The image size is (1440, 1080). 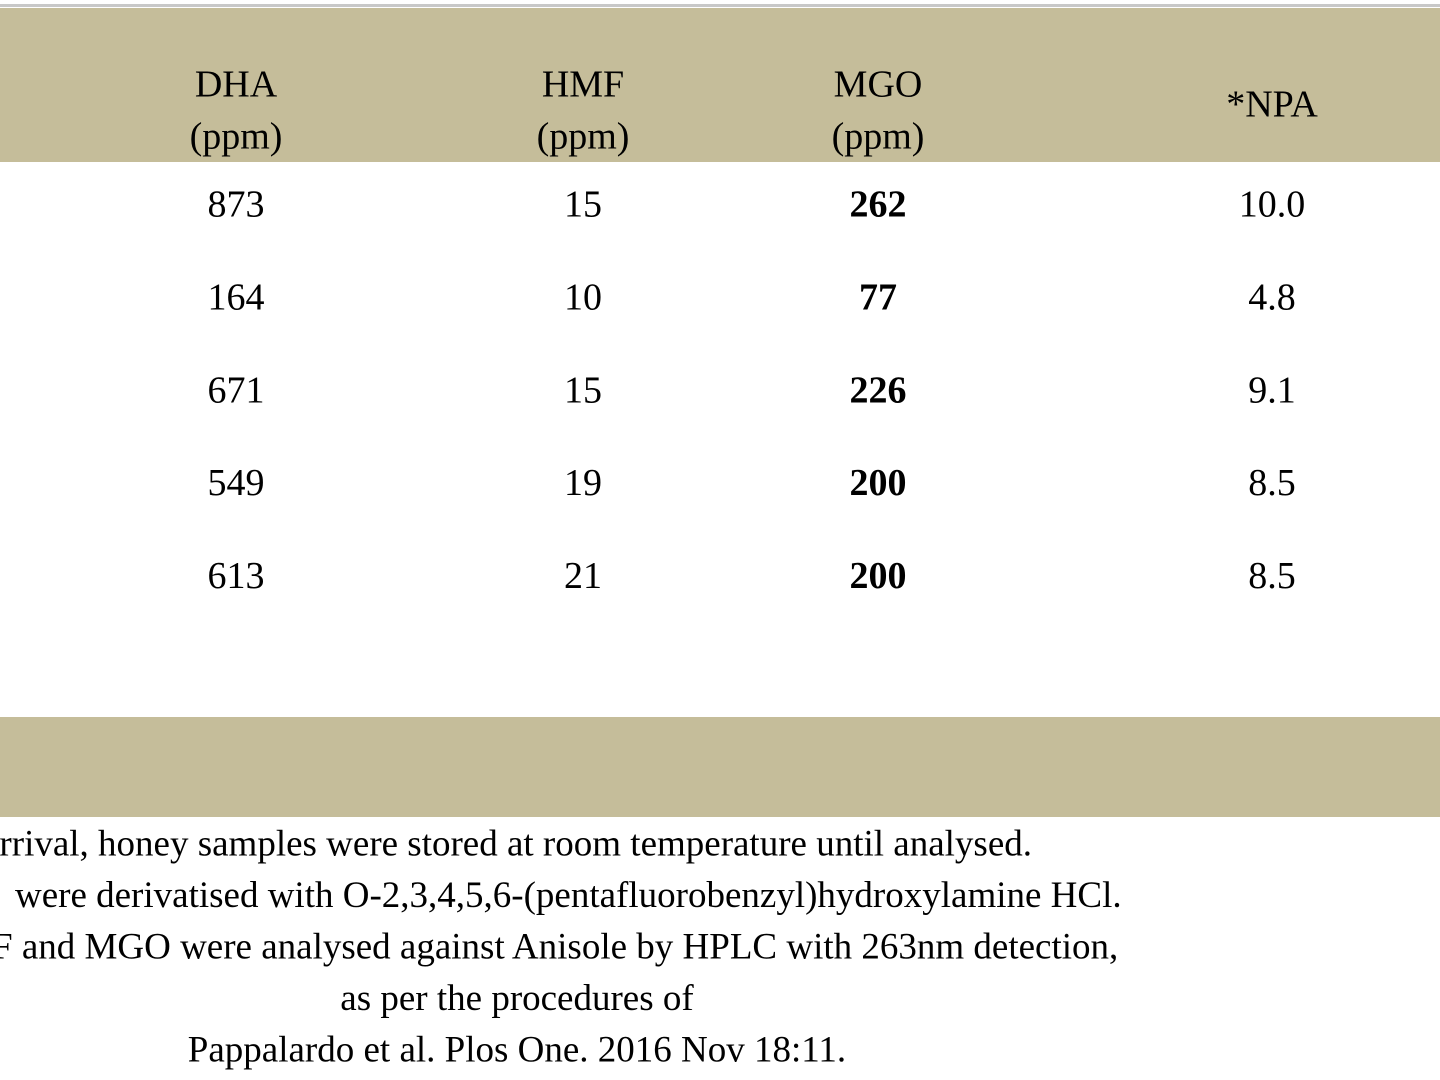 What do you see at coordinates (1272, 298) in the screenshot?
I see `table-cell: 4.8` at bounding box center [1272, 298].